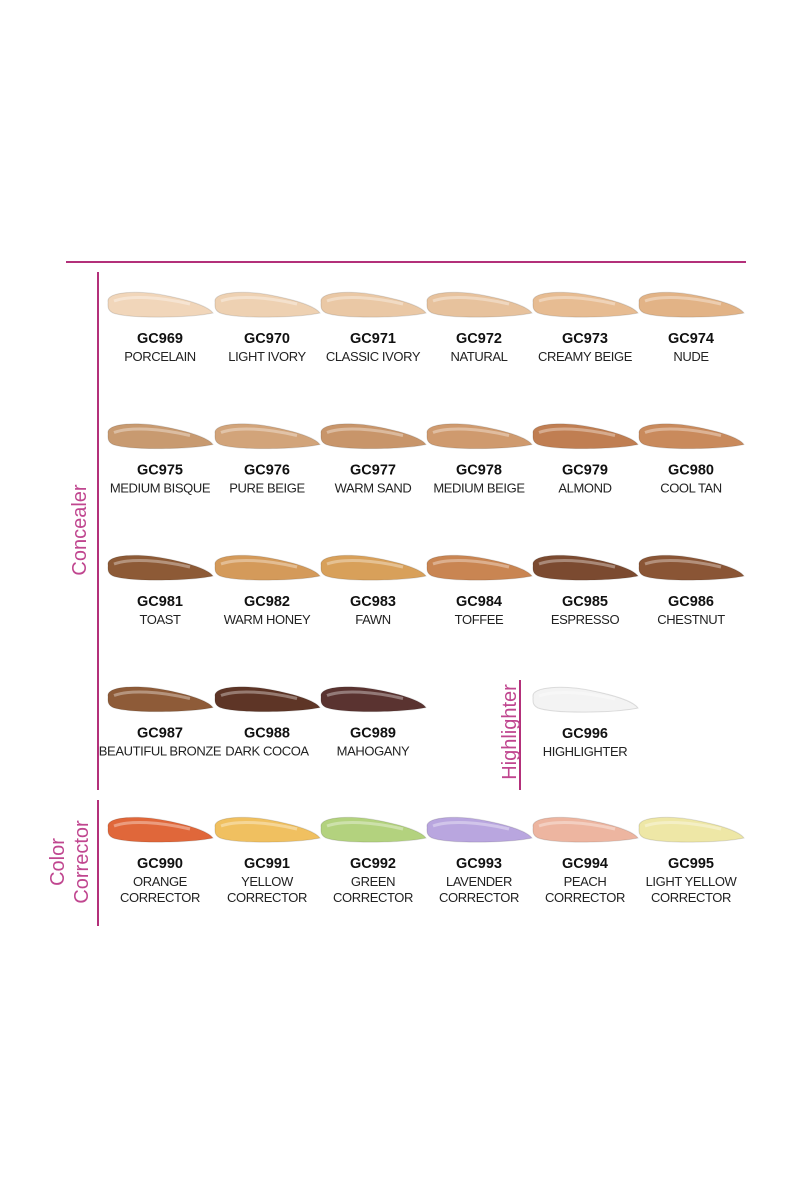 Image resolution: width=800 pixels, height=1200 pixels. I want to click on shade-code: GC981, so click(160, 602).